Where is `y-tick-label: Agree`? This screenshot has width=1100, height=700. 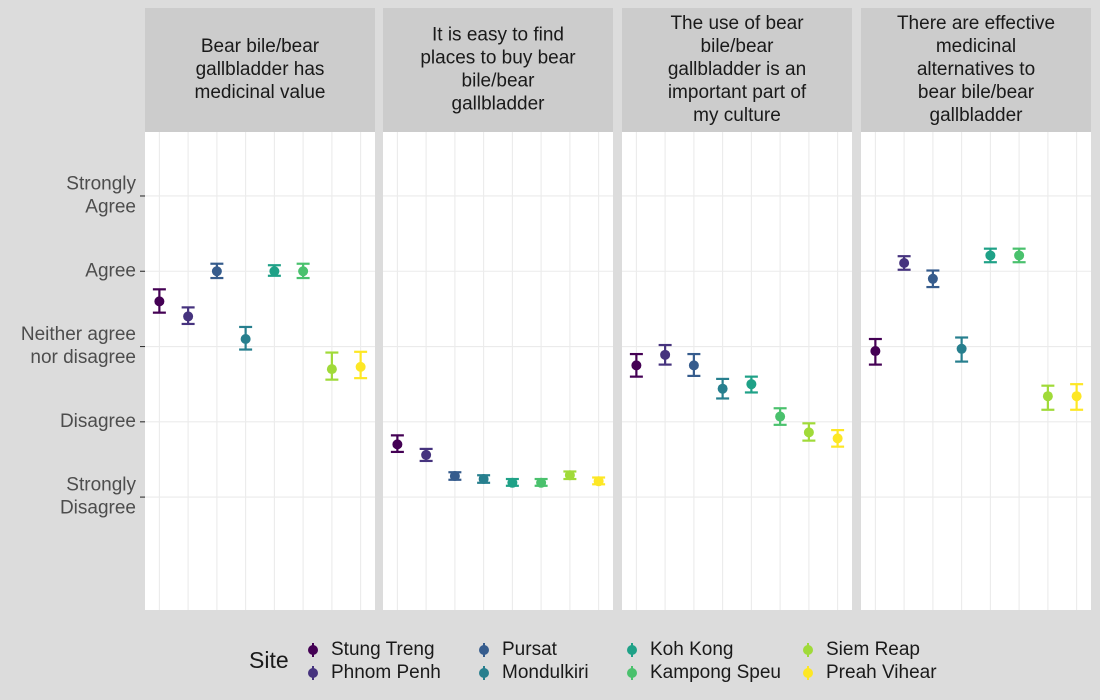 y-tick-label: Agree is located at coordinates (110, 270).